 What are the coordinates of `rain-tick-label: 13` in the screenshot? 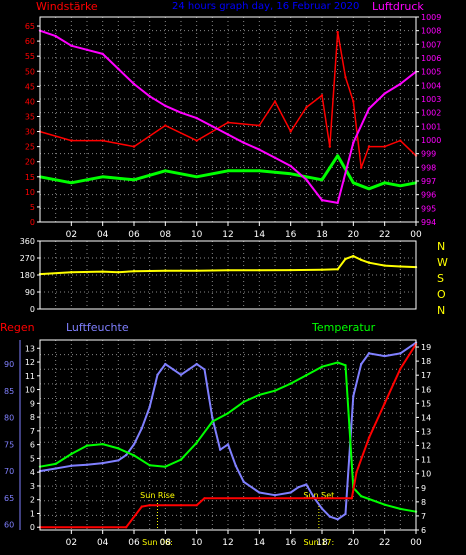 It's located at (30, 348).